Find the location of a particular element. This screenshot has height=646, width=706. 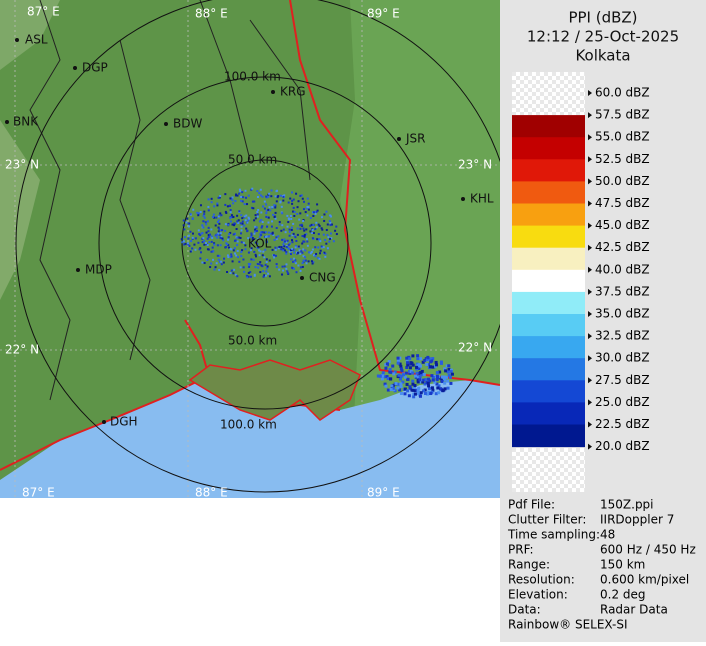

footer: Rainbow® SELEX-SI is located at coordinates (568, 625).